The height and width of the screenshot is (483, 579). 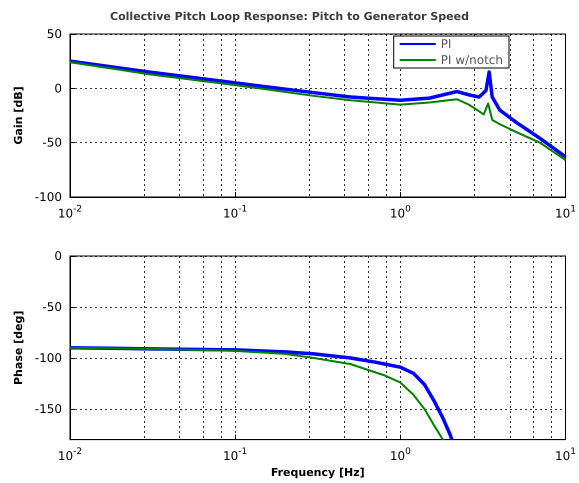 I want to click on y-tick-label: -150, so click(x=48, y=409).